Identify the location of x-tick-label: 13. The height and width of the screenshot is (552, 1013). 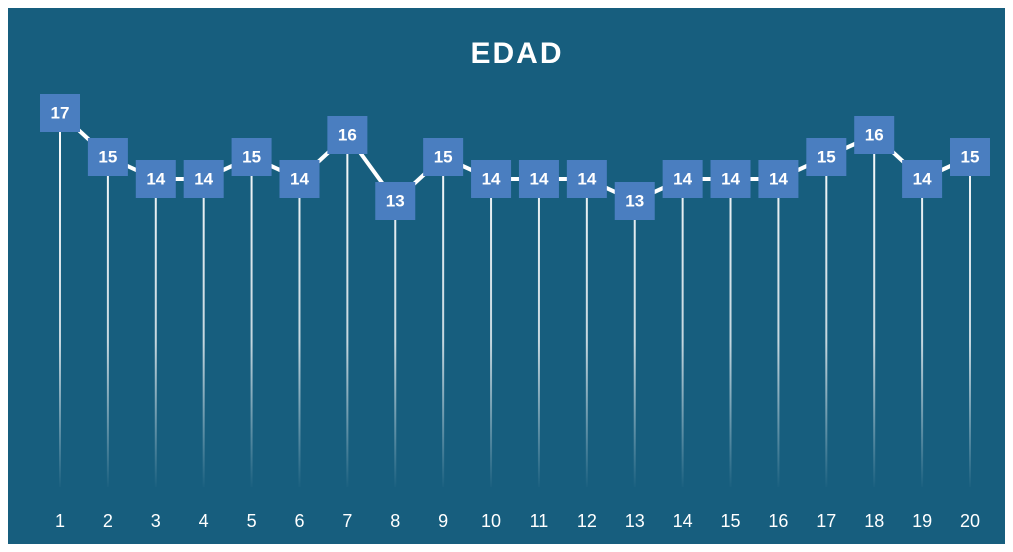
(635, 521).